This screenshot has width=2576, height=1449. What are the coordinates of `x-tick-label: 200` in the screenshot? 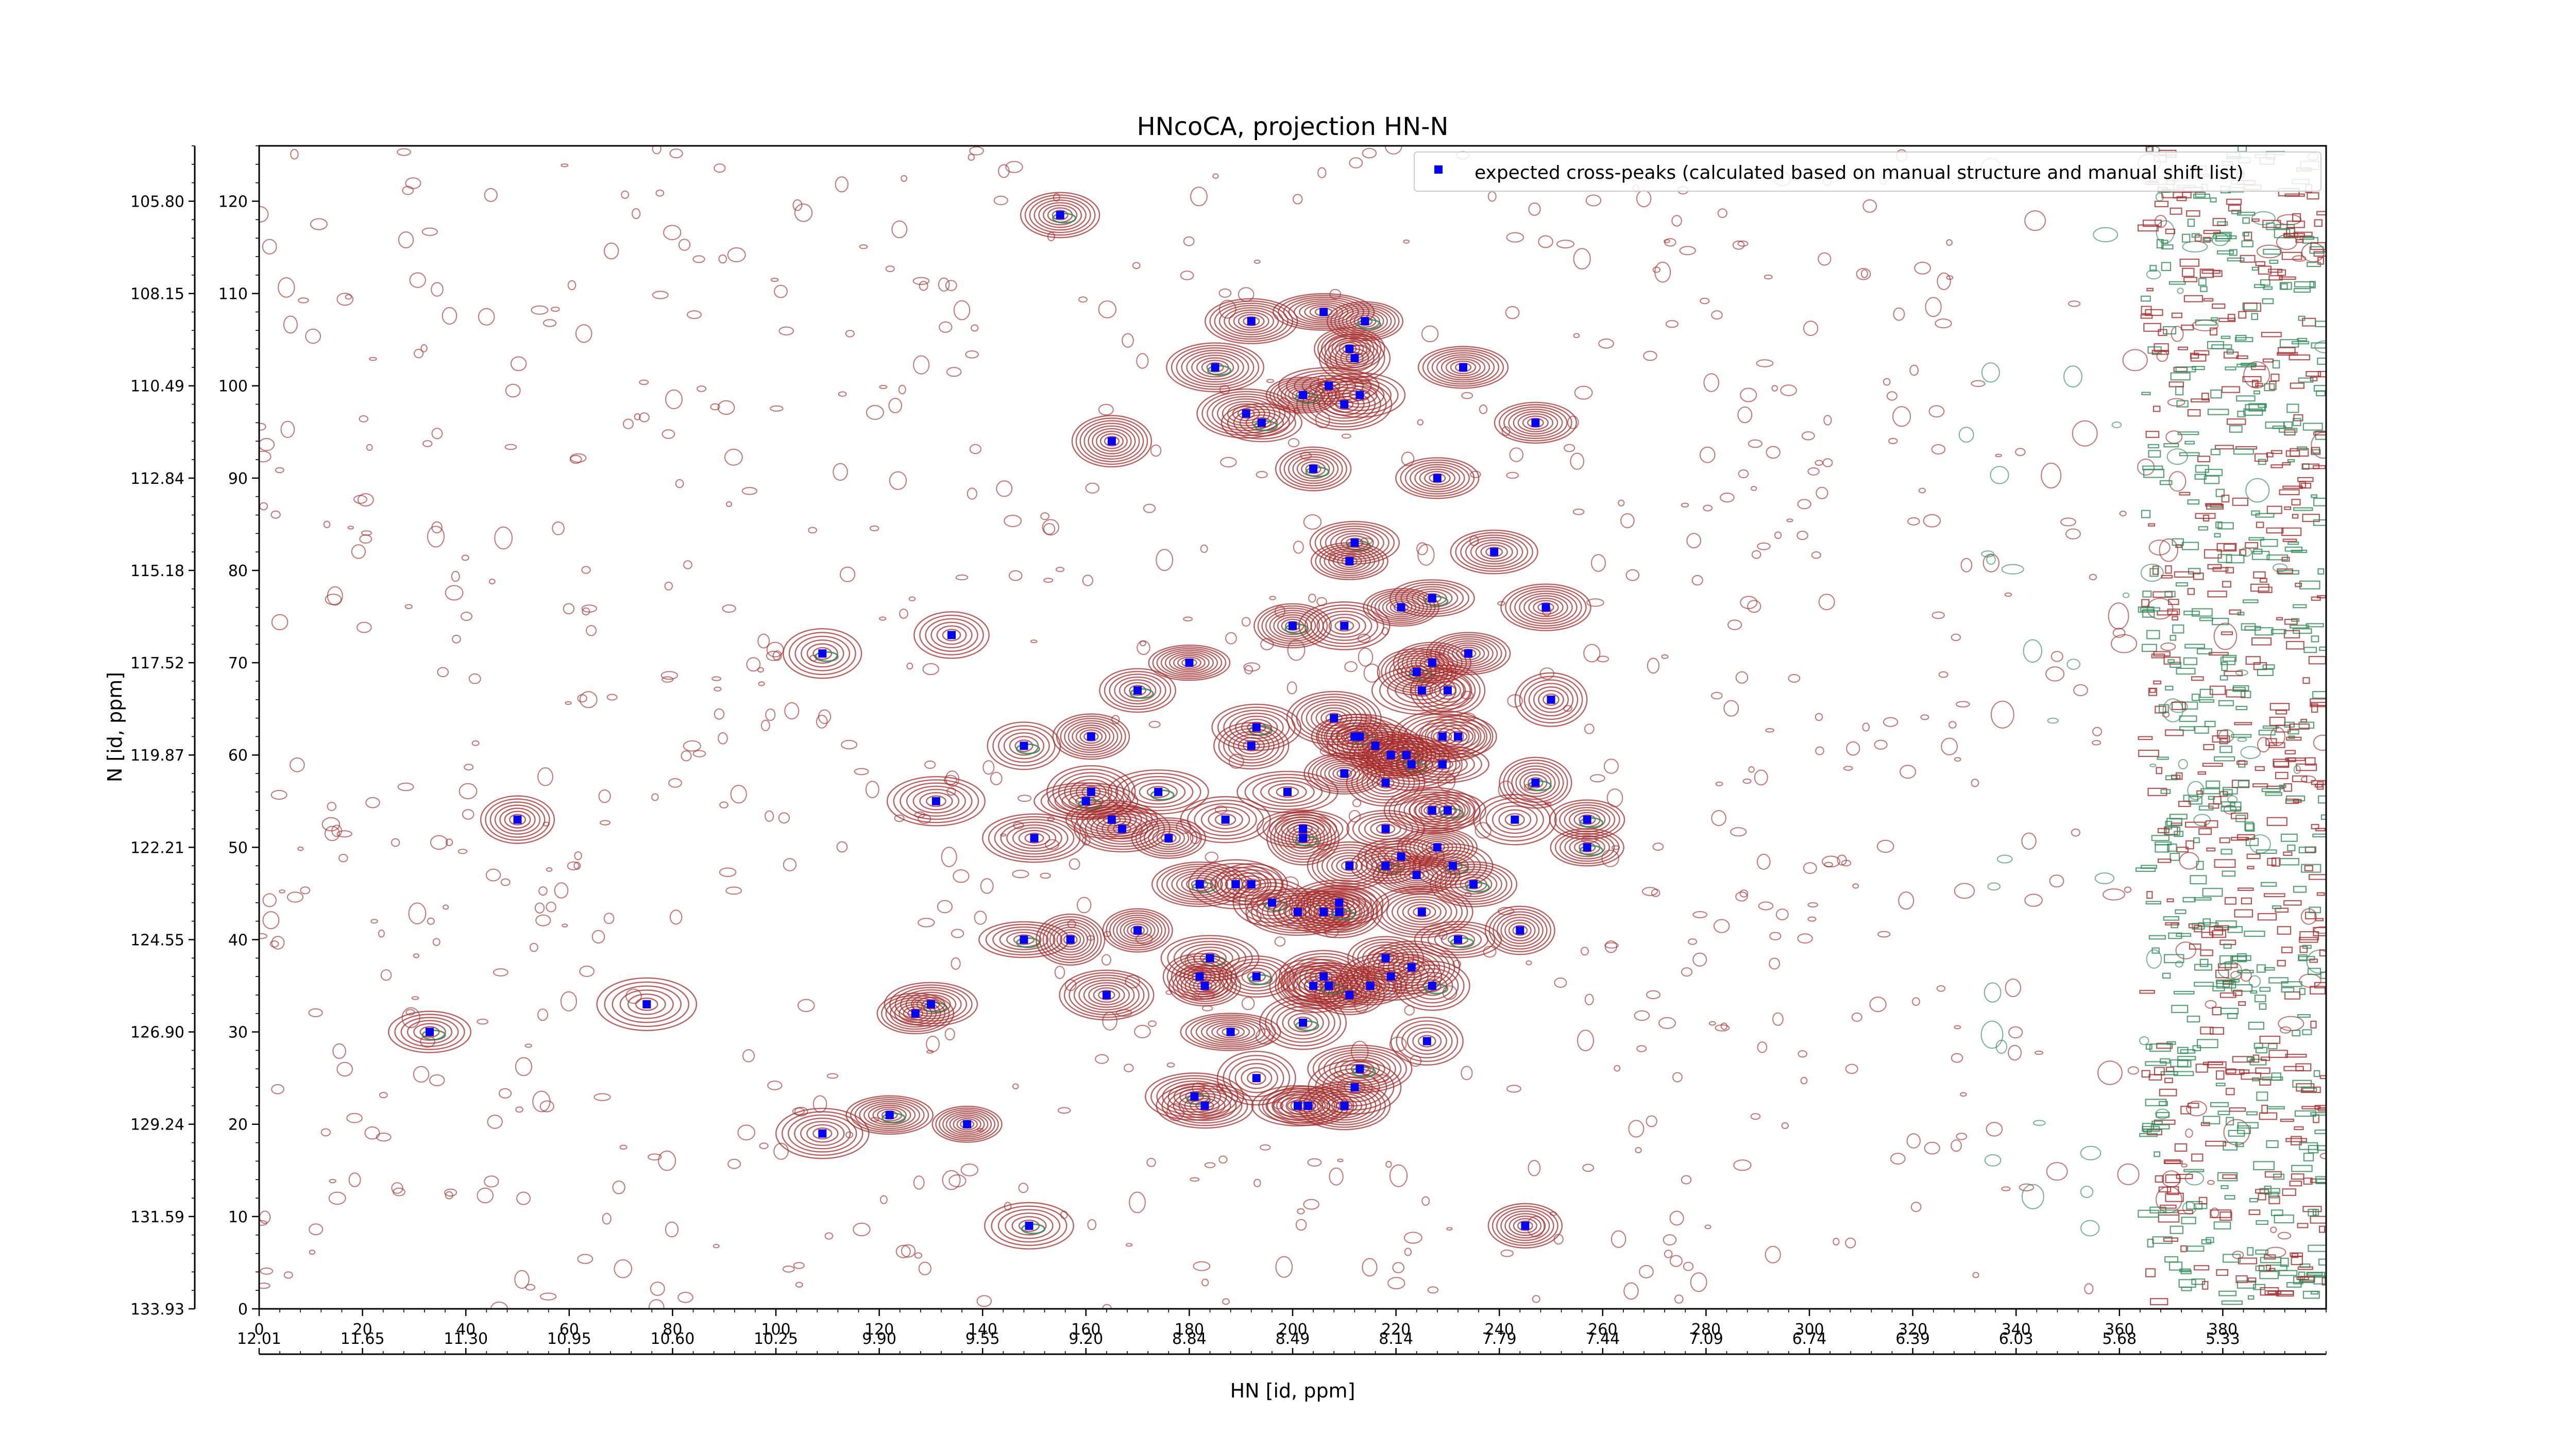 It's located at (1292, 1330).